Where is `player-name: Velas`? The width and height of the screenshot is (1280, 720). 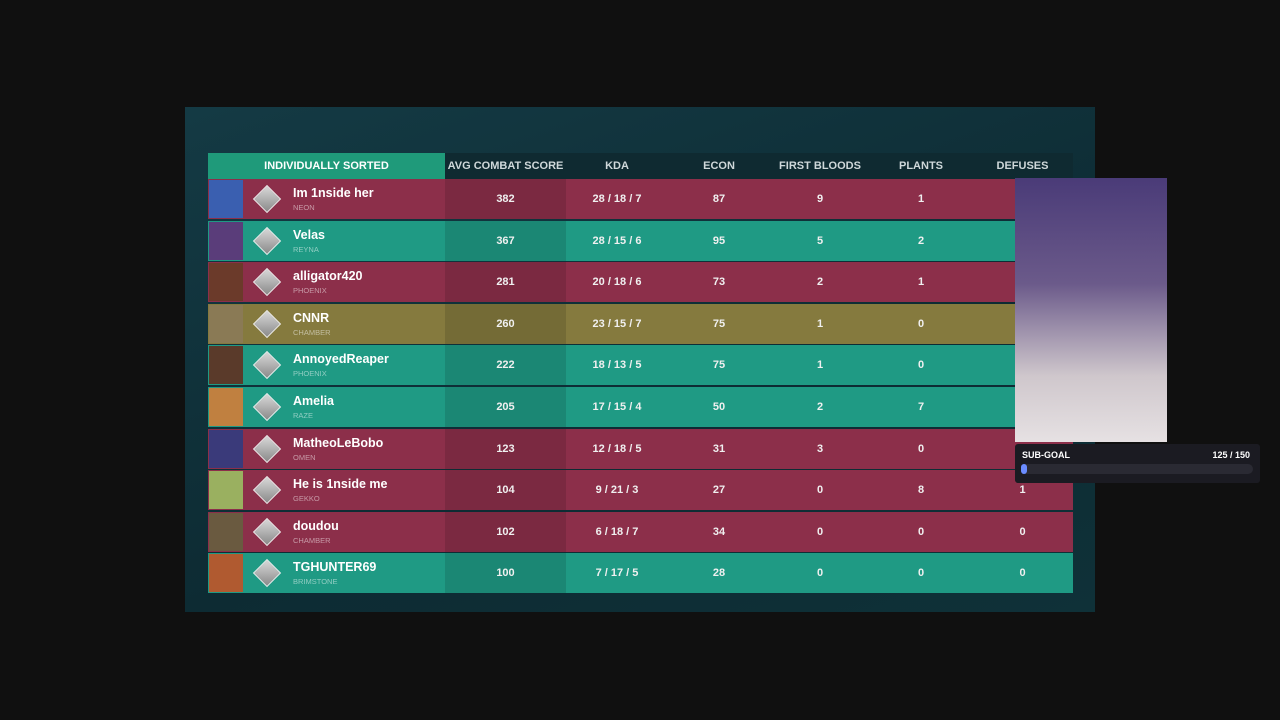
player-name: Velas is located at coordinates (309, 234).